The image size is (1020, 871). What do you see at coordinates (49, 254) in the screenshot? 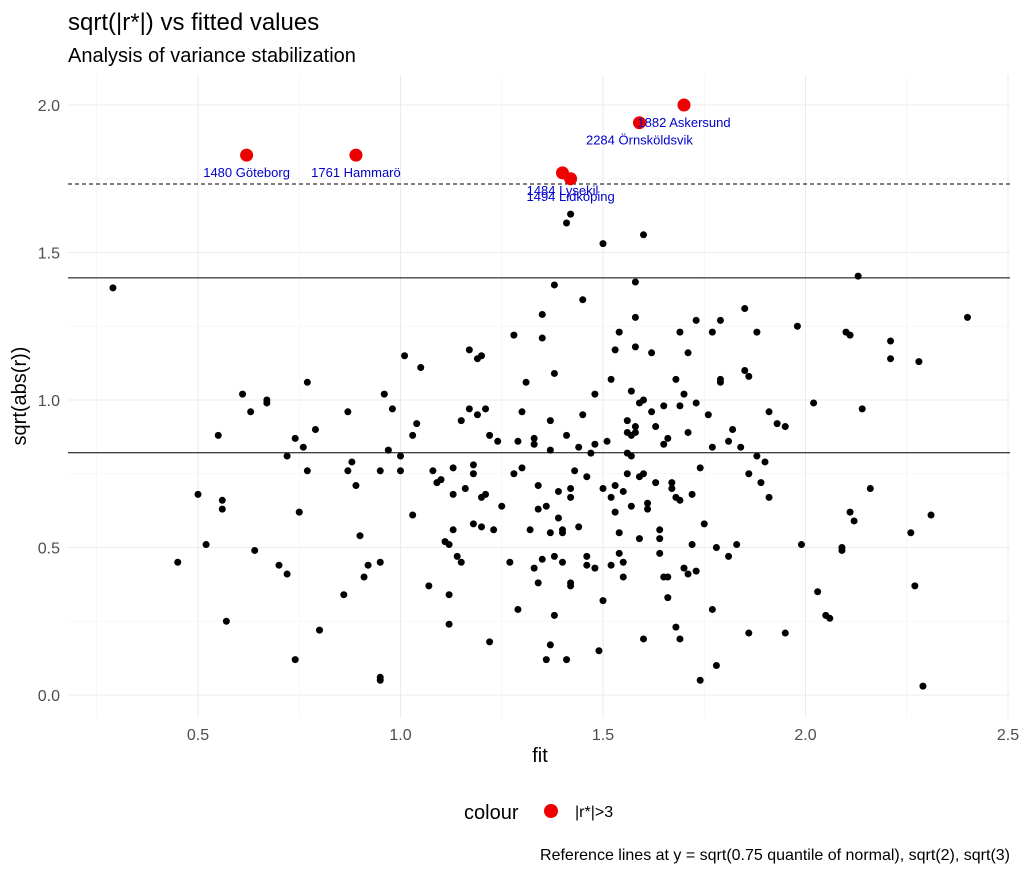
I see `y-tick-label: 1.5` at bounding box center [49, 254].